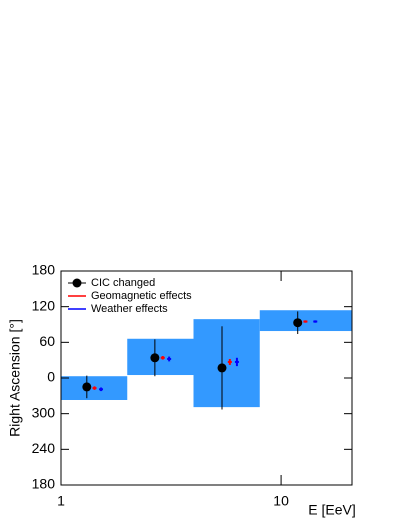 This screenshot has height=529, width=409. I want to click on y-tick-label: 0, so click(51, 377).